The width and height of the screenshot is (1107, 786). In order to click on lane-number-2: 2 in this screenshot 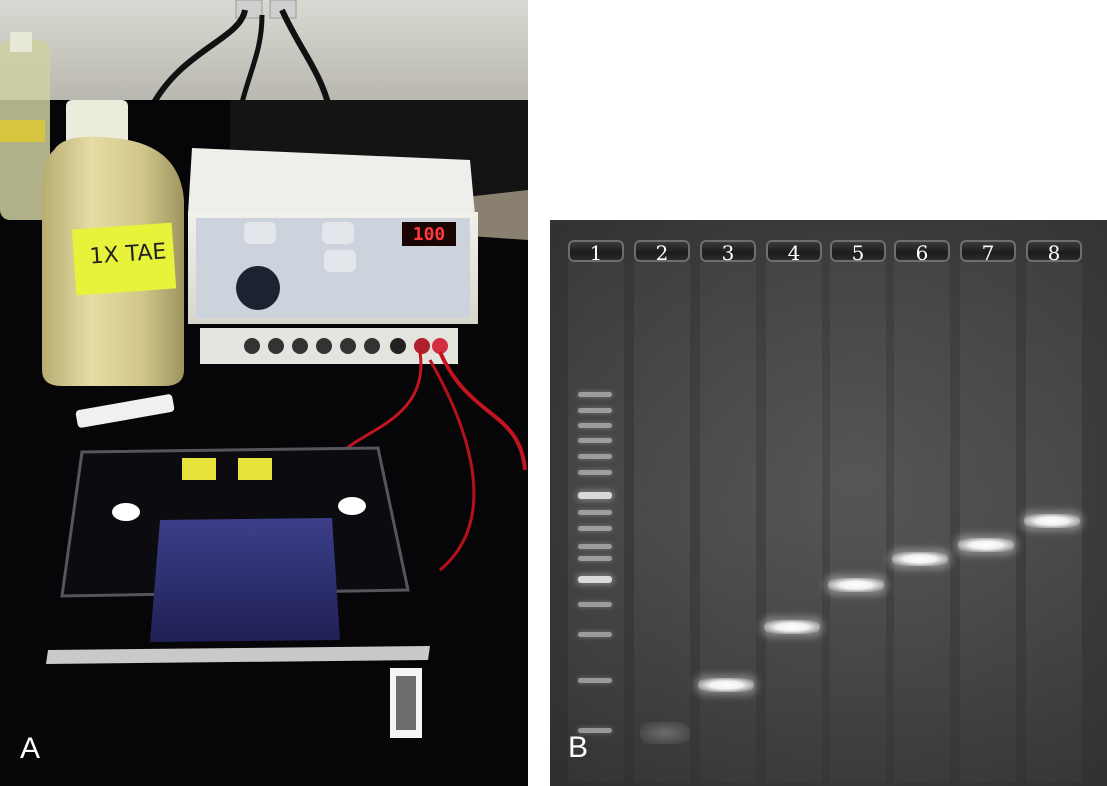, I will do `click(662, 253)`.